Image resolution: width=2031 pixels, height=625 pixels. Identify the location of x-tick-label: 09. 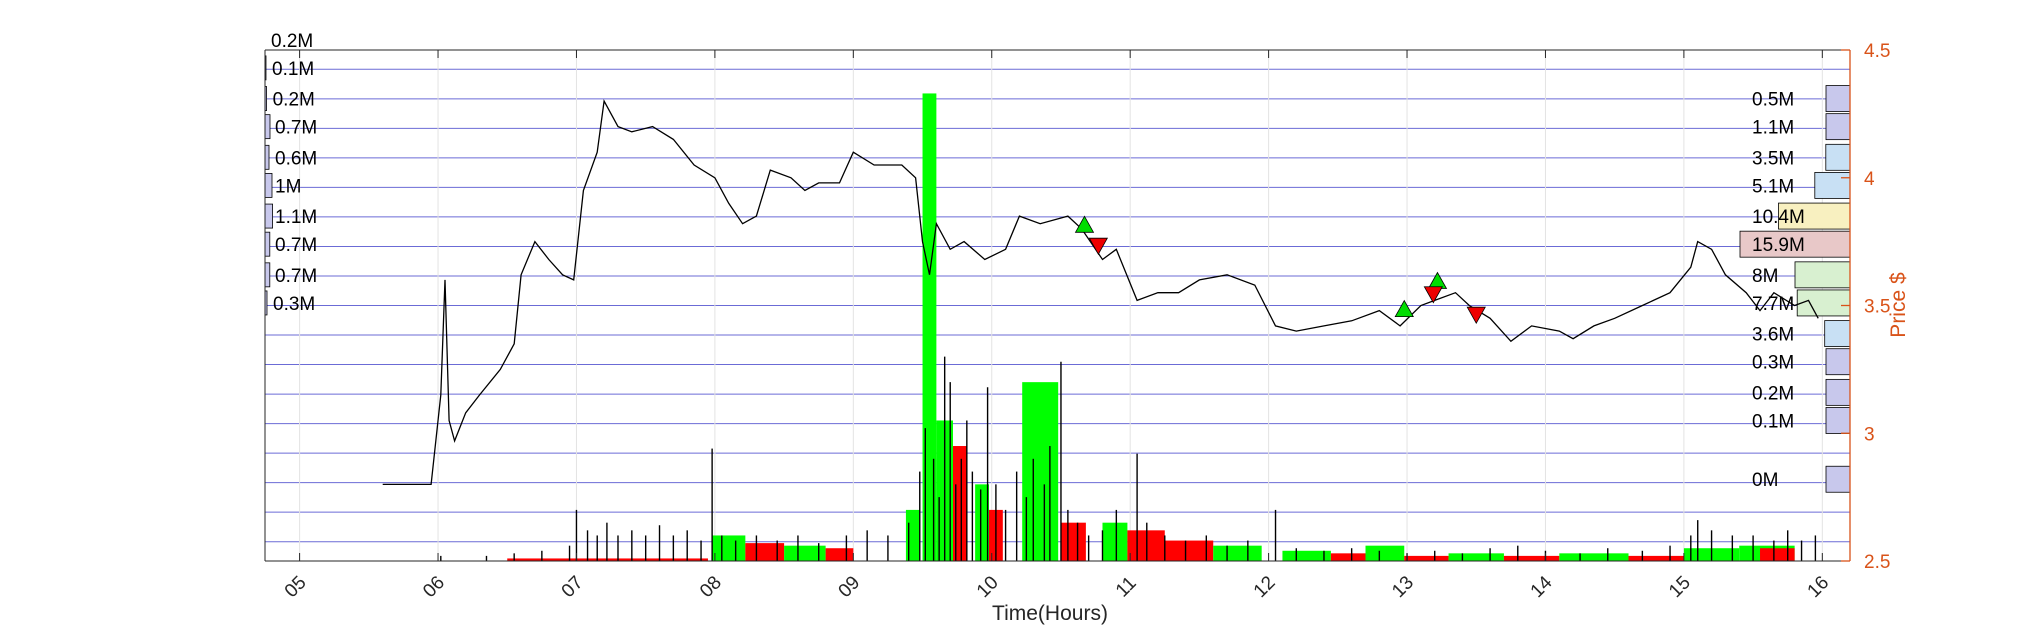
(850, 587).